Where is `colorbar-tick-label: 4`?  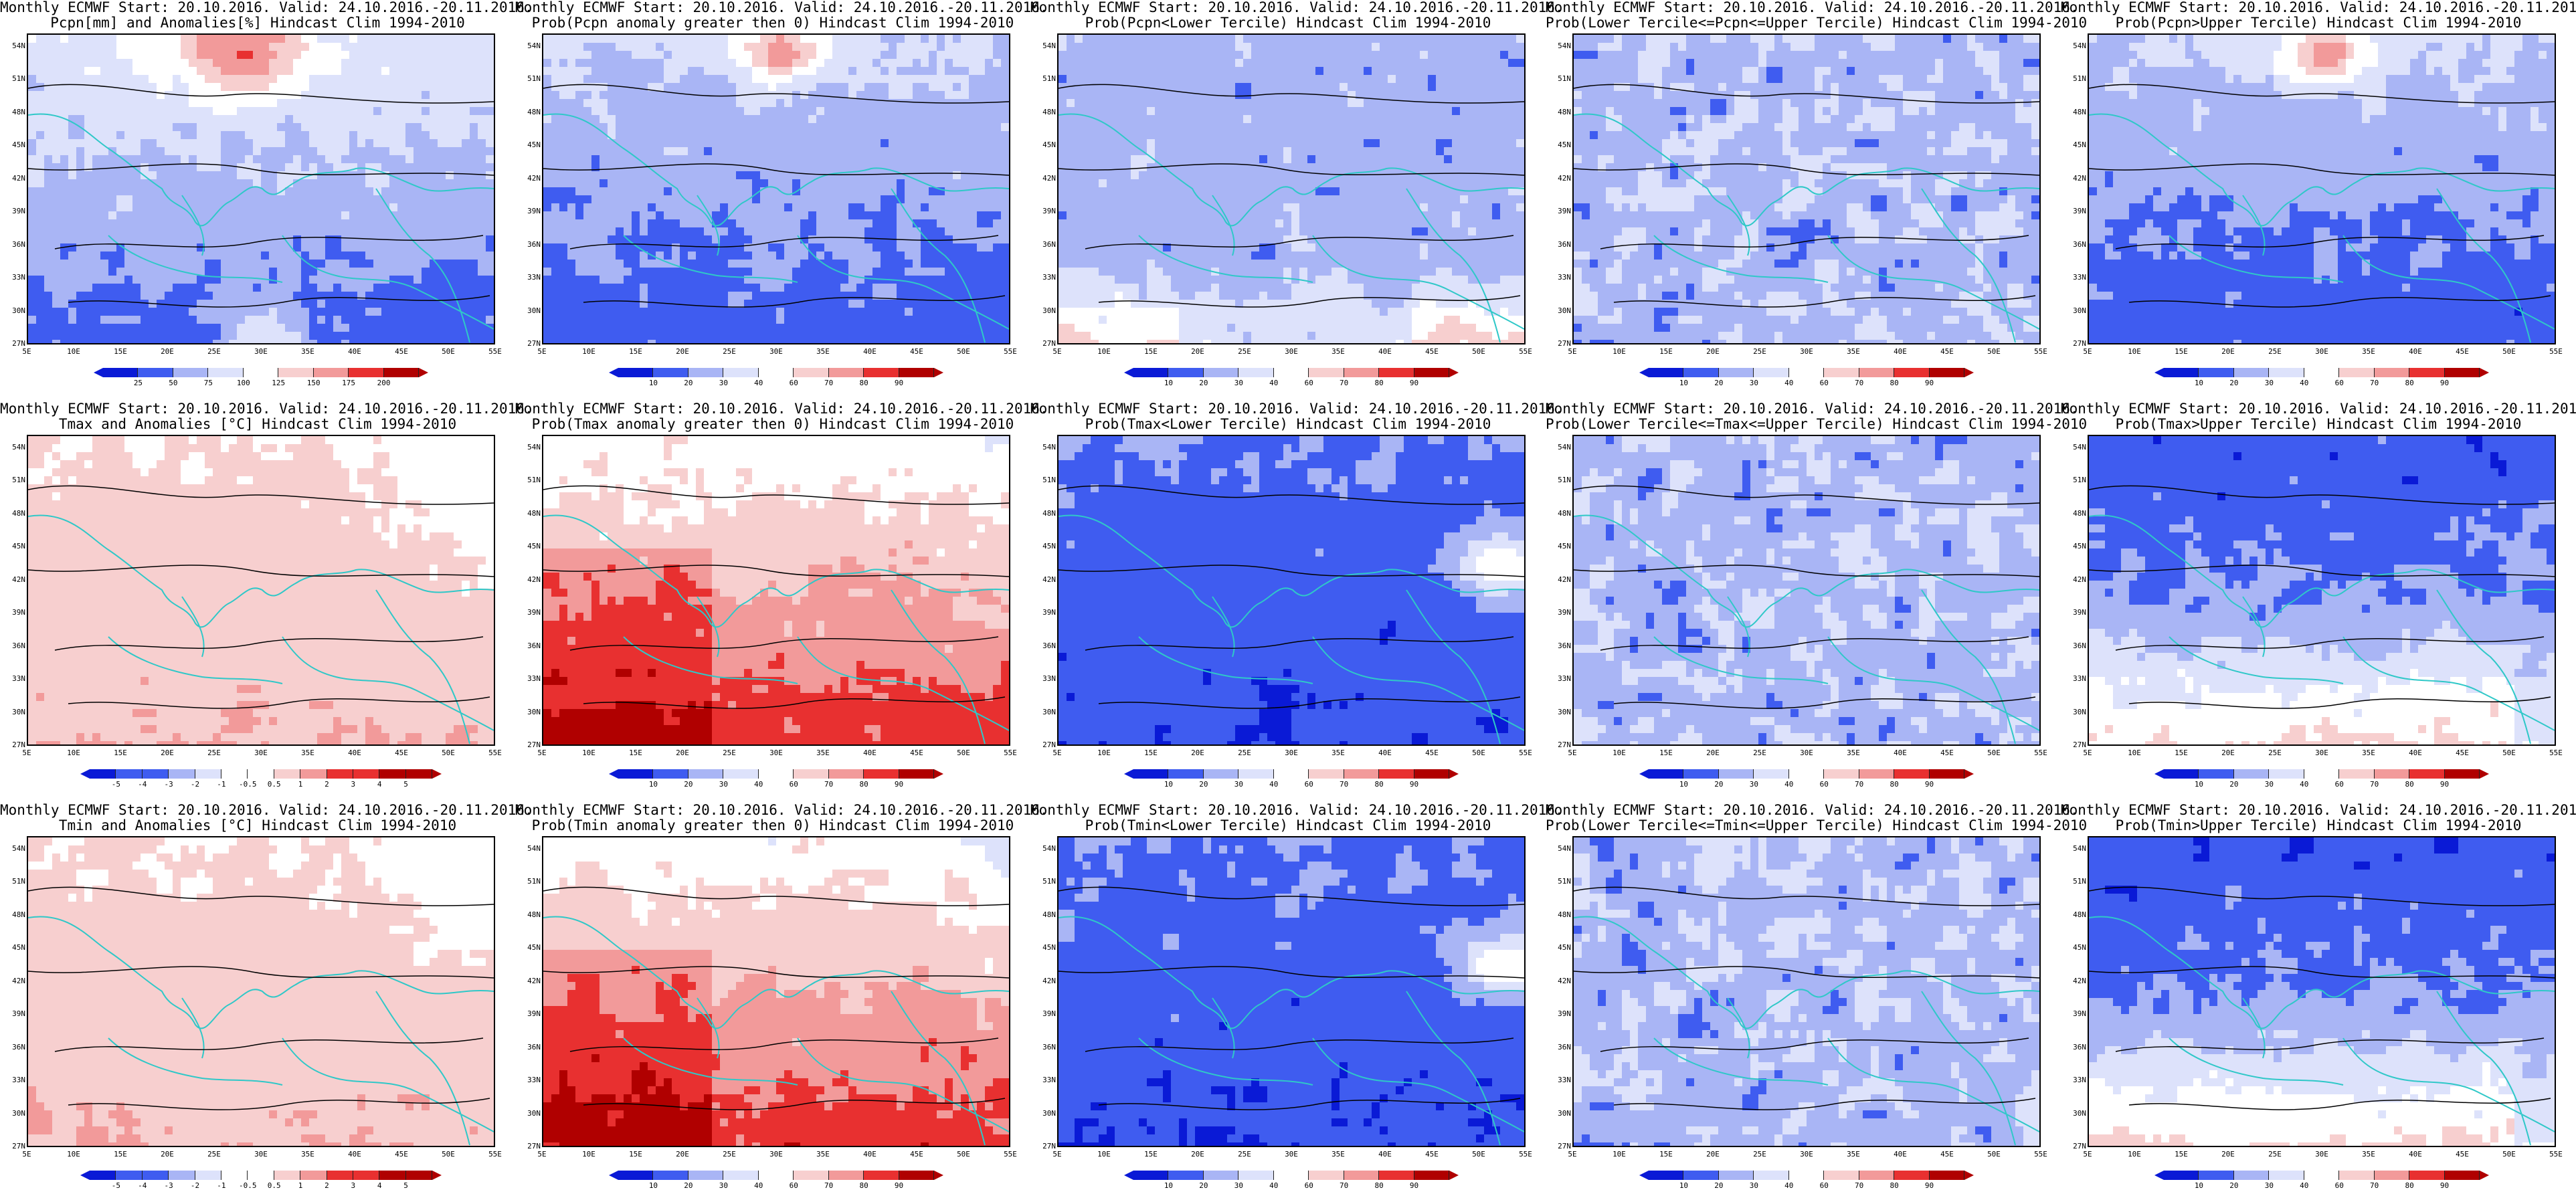 colorbar-tick-label: 4 is located at coordinates (379, 784).